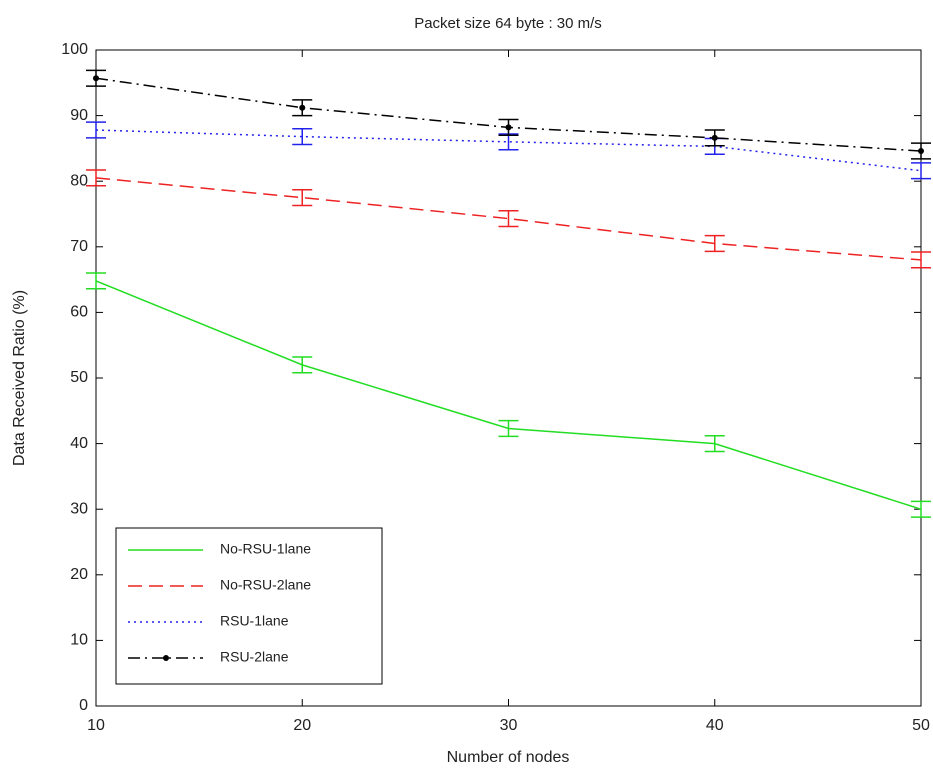 This screenshot has width=933, height=776. What do you see at coordinates (79, 640) in the screenshot?
I see `y-tick-label: 10` at bounding box center [79, 640].